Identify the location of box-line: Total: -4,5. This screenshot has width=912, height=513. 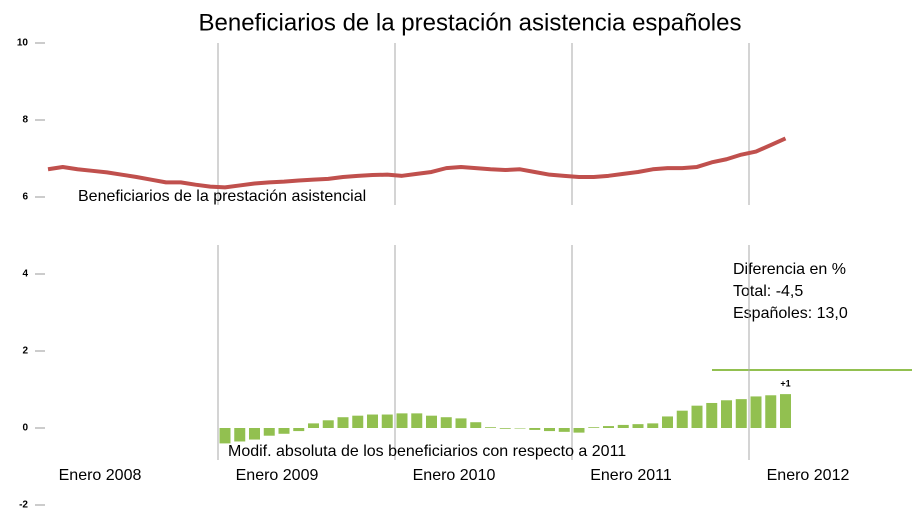
(768, 291).